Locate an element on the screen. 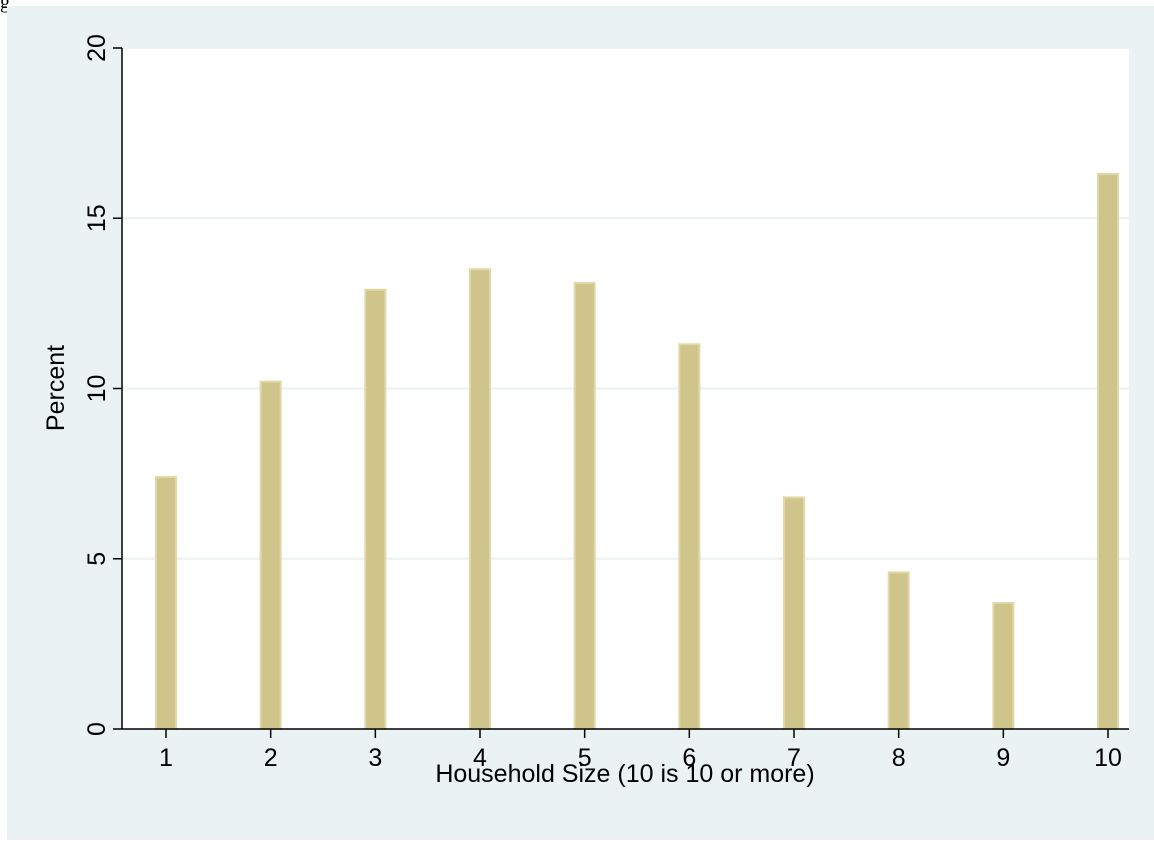 Image resolution: width=1154 pixels, height=845 pixels. x-tick-label: 10 is located at coordinates (1108, 758).